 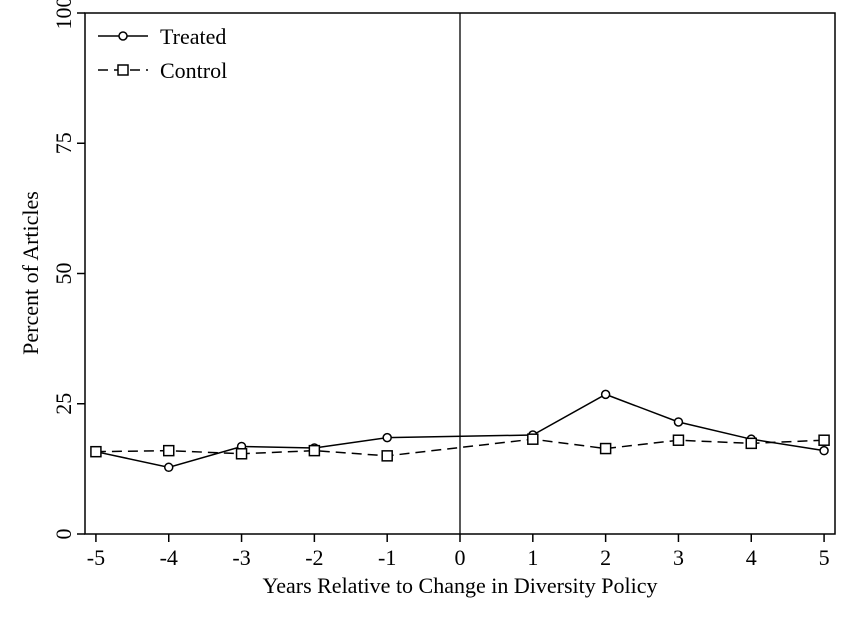 What do you see at coordinates (30, 273) in the screenshot?
I see `y-axis-title: Percent of Articles` at bounding box center [30, 273].